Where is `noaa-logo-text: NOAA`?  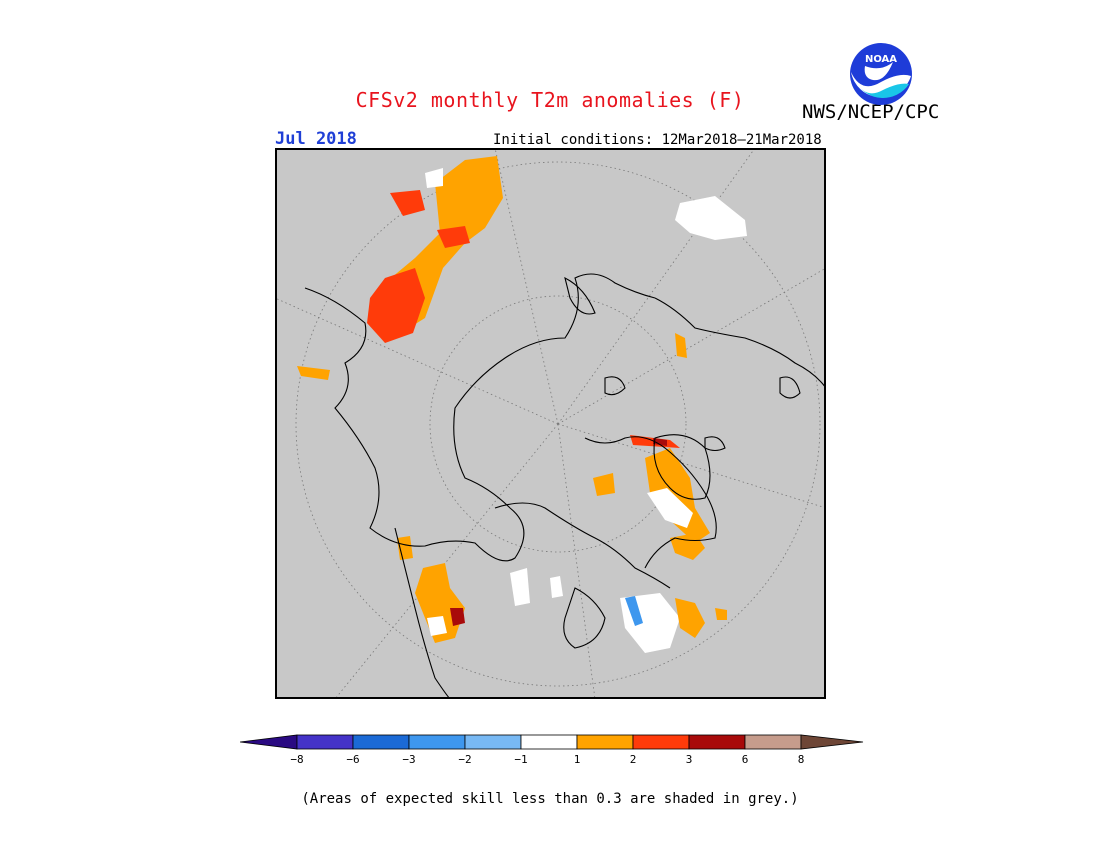 noaa-logo-text: NOAA is located at coordinates (881, 59).